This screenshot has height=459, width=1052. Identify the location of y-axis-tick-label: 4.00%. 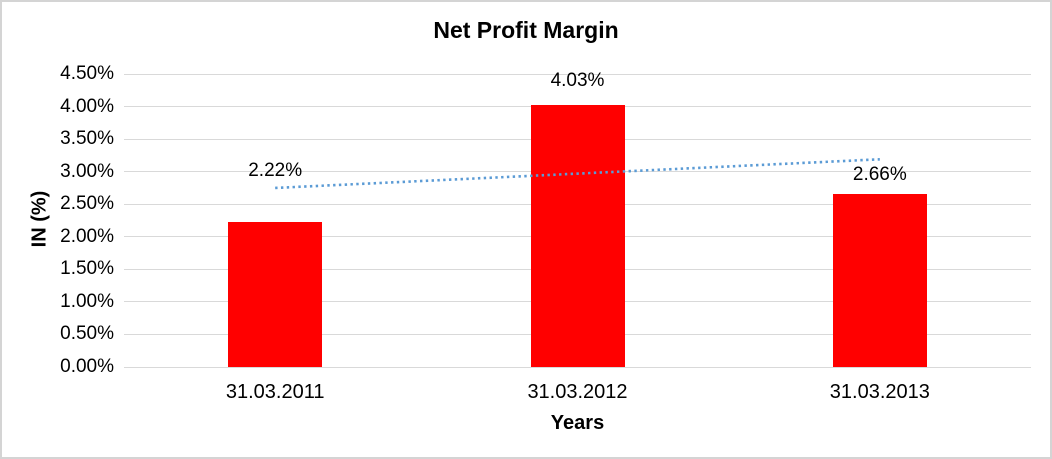
(87, 106).